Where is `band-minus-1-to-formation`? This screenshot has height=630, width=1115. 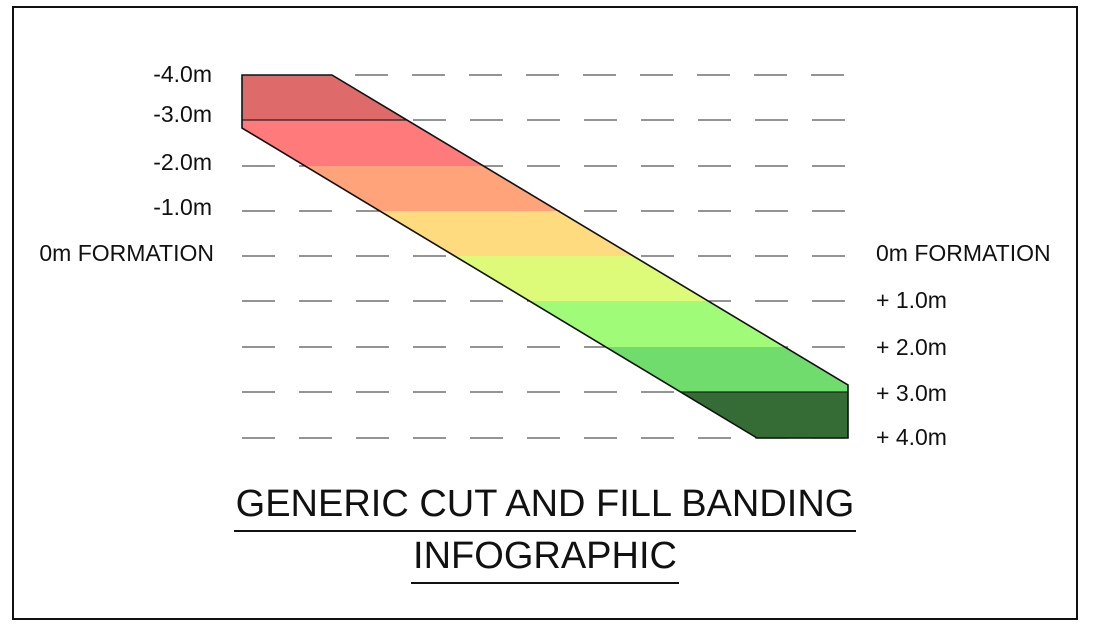
band-minus-1-to-formation is located at coordinates (545, 233).